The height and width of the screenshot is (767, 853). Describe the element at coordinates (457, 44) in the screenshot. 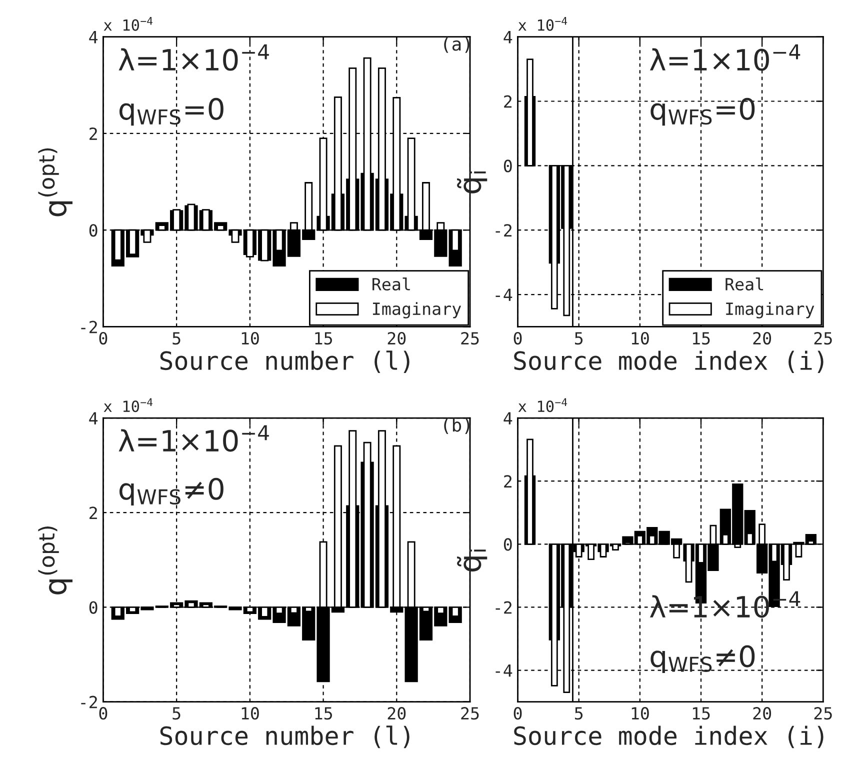

I see `annotation: (a)` at that location.